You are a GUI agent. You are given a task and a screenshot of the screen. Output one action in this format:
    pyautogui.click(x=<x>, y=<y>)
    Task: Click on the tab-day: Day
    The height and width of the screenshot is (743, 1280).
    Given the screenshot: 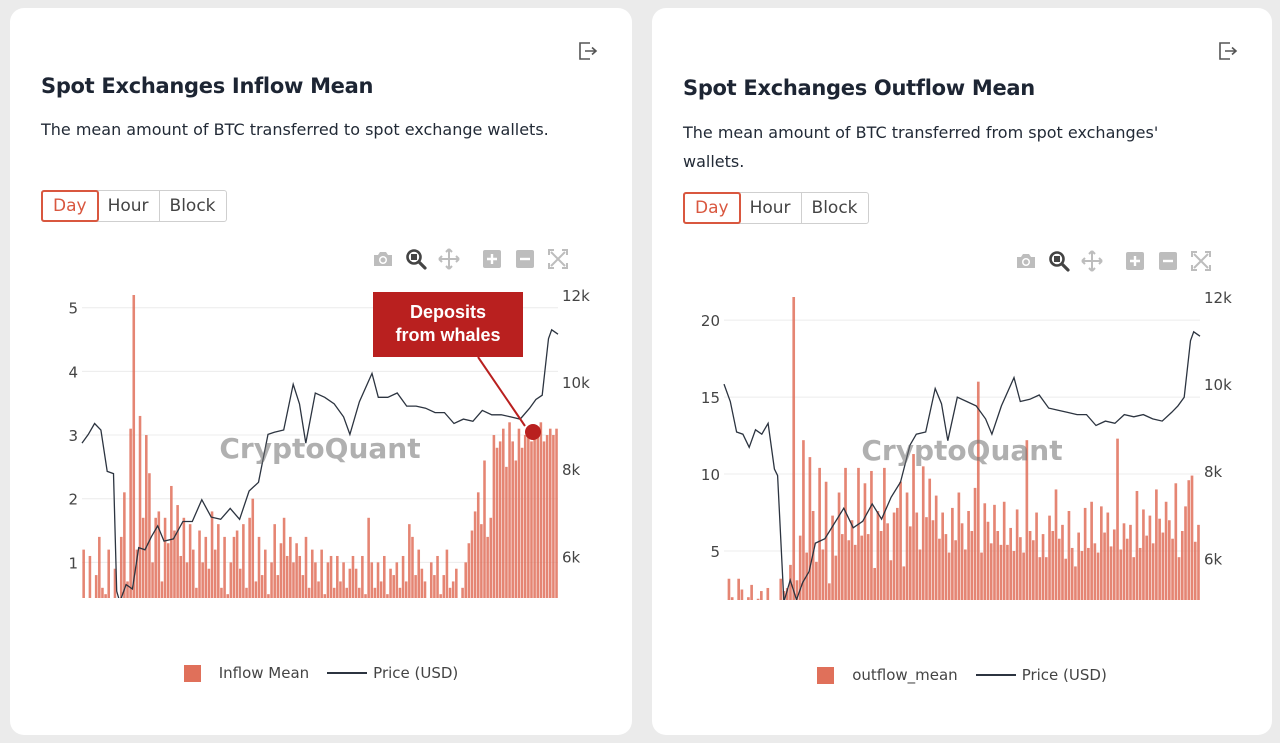 What is the action you would take?
    pyautogui.click(x=712, y=208)
    